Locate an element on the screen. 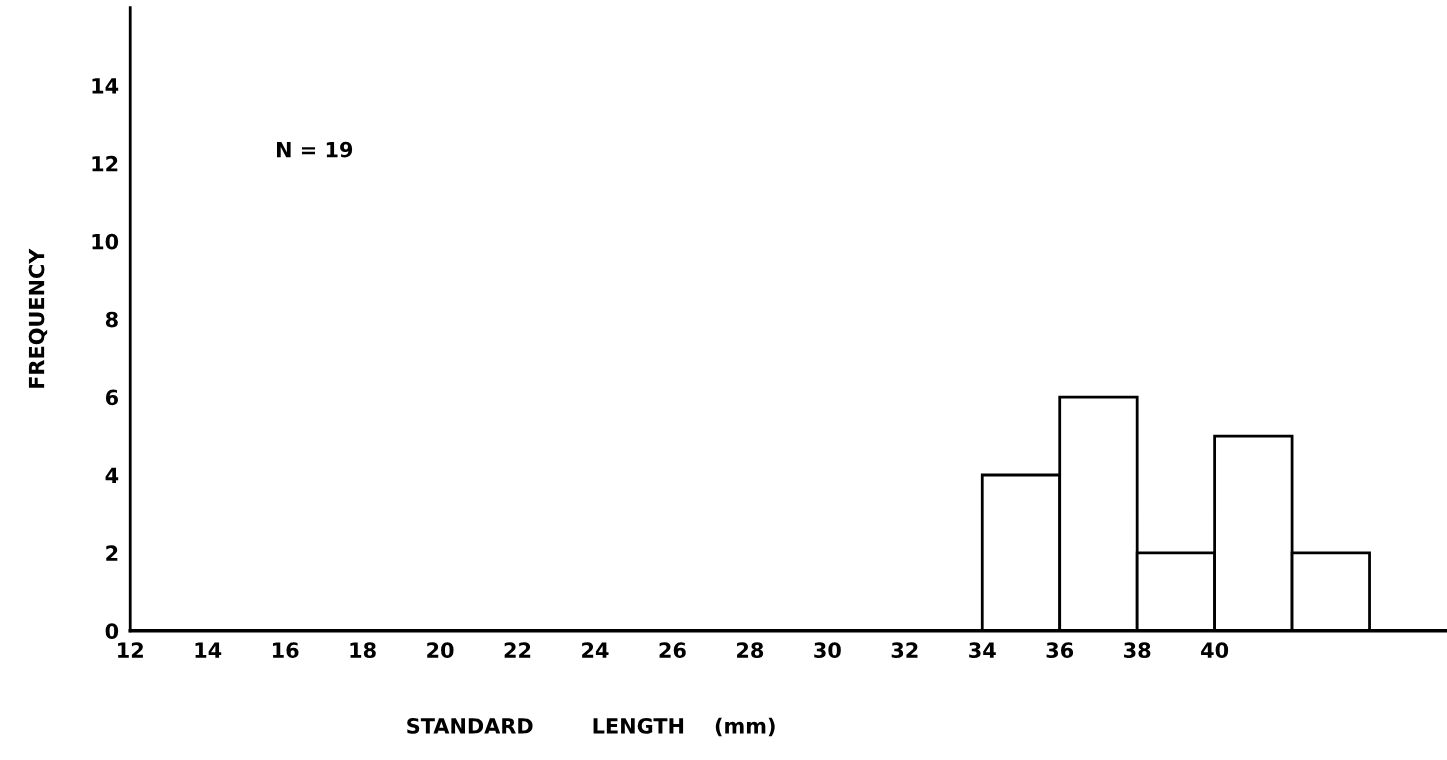 This screenshot has width=1447, height=760. x-tick-label: 24 is located at coordinates (595, 650).